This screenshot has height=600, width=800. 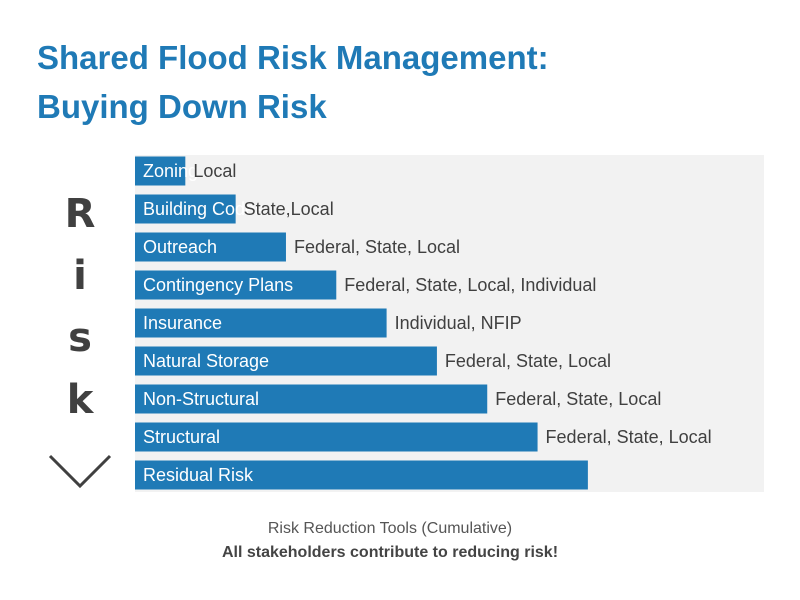 What do you see at coordinates (80, 276) in the screenshot?
I see `risk-letter: i` at bounding box center [80, 276].